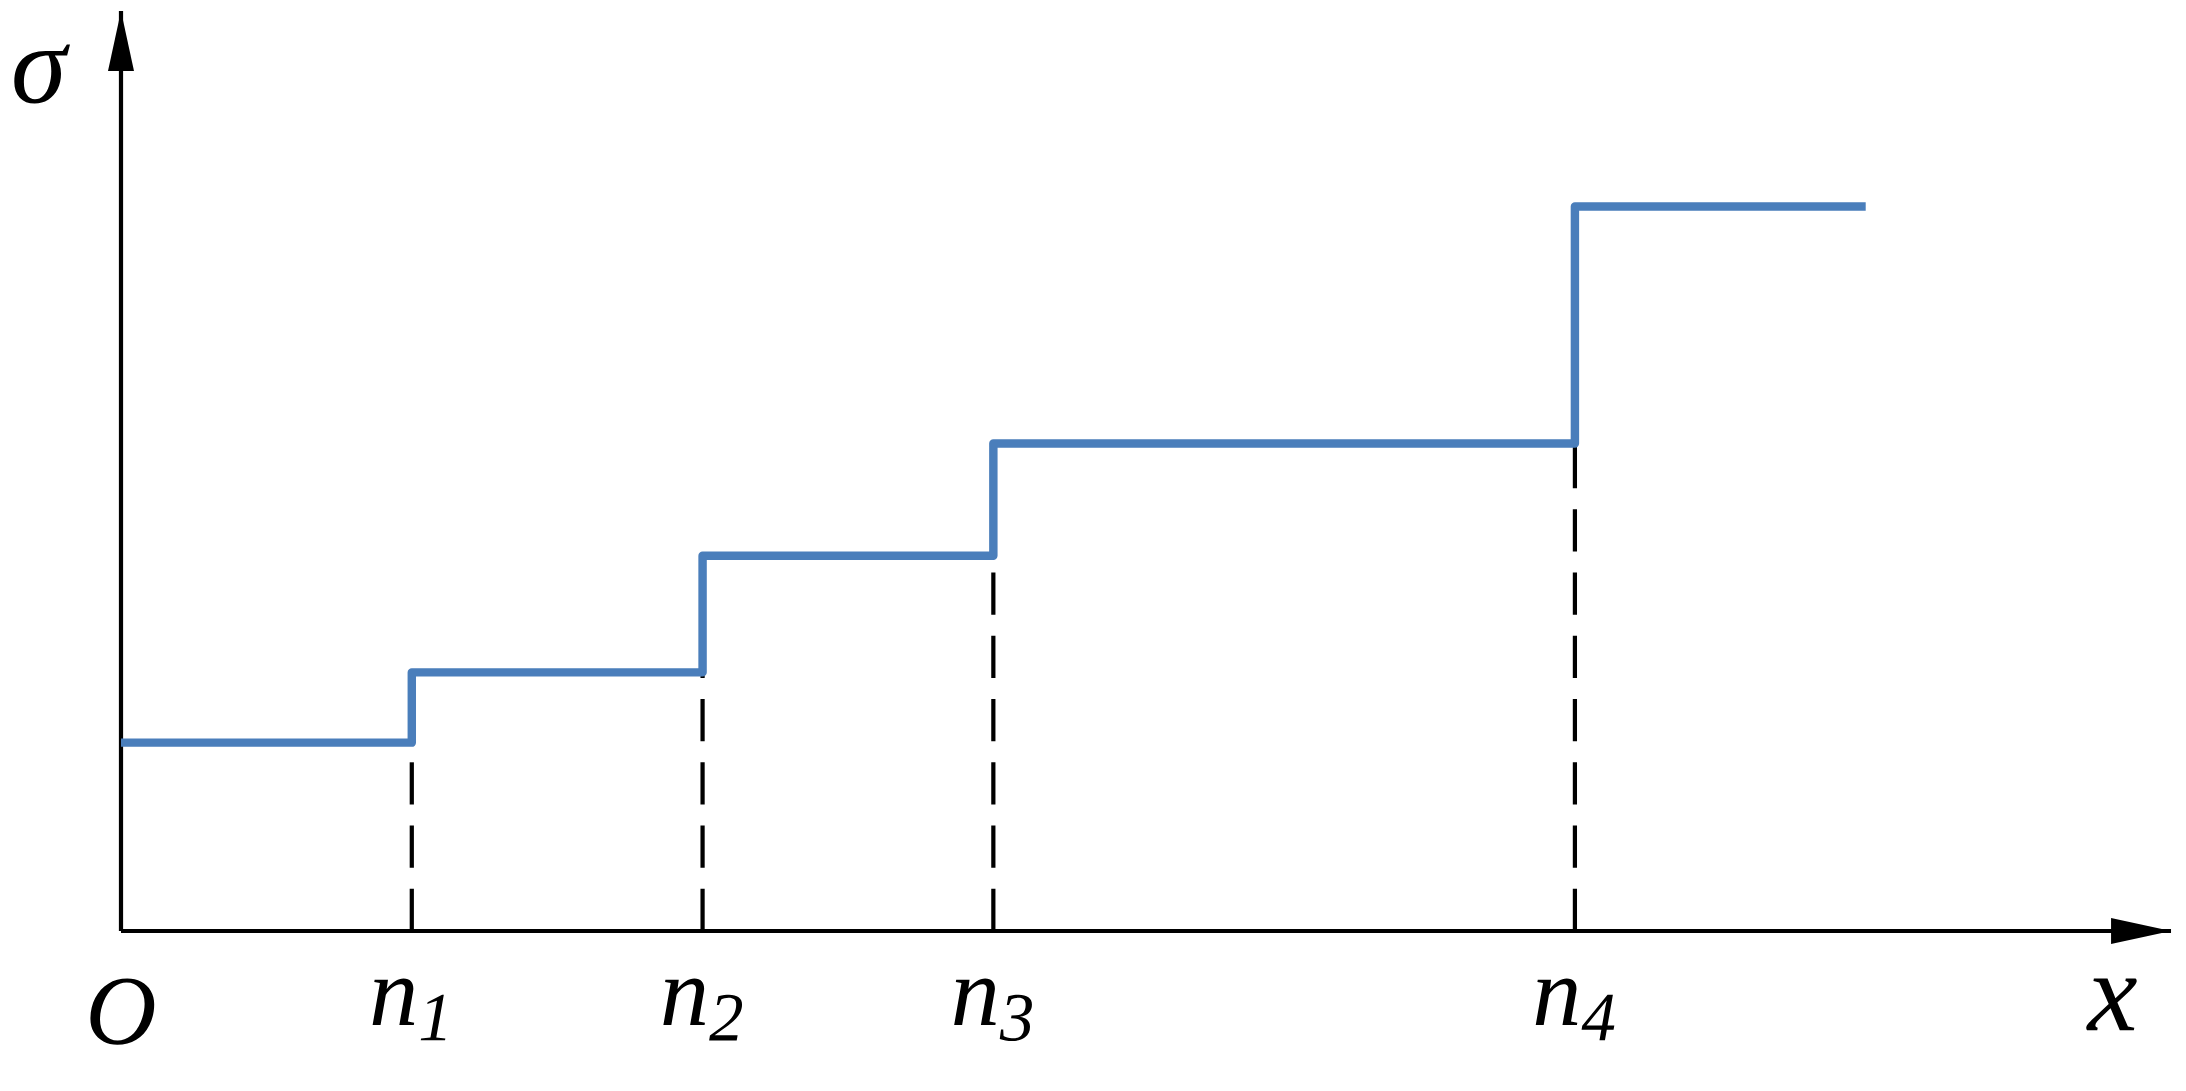  What do you see at coordinates (2111, 1004) in the screenshot?
I see `x-axis-title: x` at bounding box center [2111, 1004].